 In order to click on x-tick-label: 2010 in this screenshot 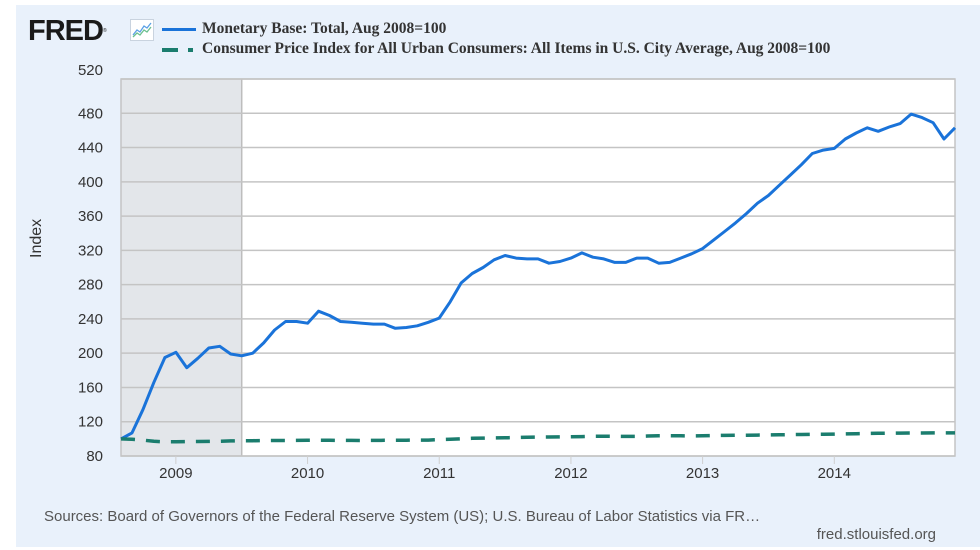, I will do `click(307, 473)`.